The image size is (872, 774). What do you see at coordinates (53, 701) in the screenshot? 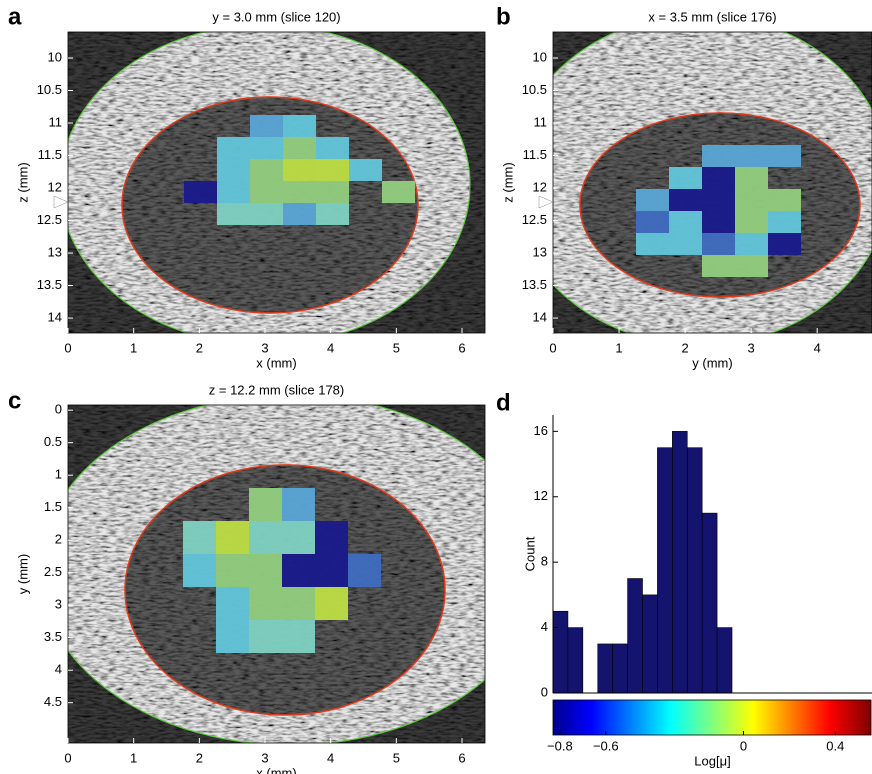
I see `y-tick-label: 4.5` at bounding box center [53, 701].